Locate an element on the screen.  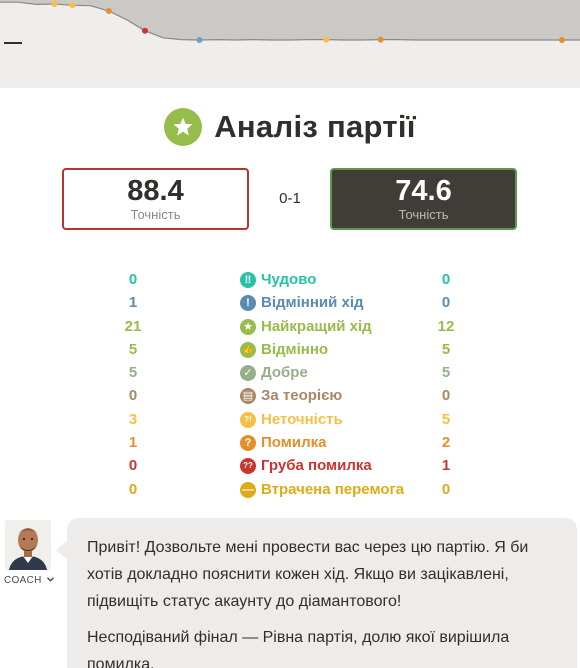
classification-name: Відмінно is located at coordinates (295, 349).